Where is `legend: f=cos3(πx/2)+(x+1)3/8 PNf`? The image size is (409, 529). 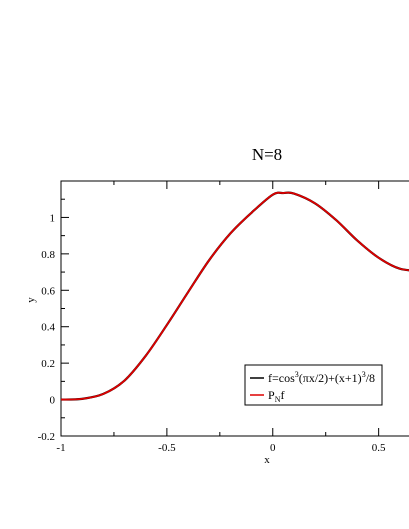
legend: f=cos3(πx/2)+(x+1)3/8 PNf is located at coordinates (313, 385).